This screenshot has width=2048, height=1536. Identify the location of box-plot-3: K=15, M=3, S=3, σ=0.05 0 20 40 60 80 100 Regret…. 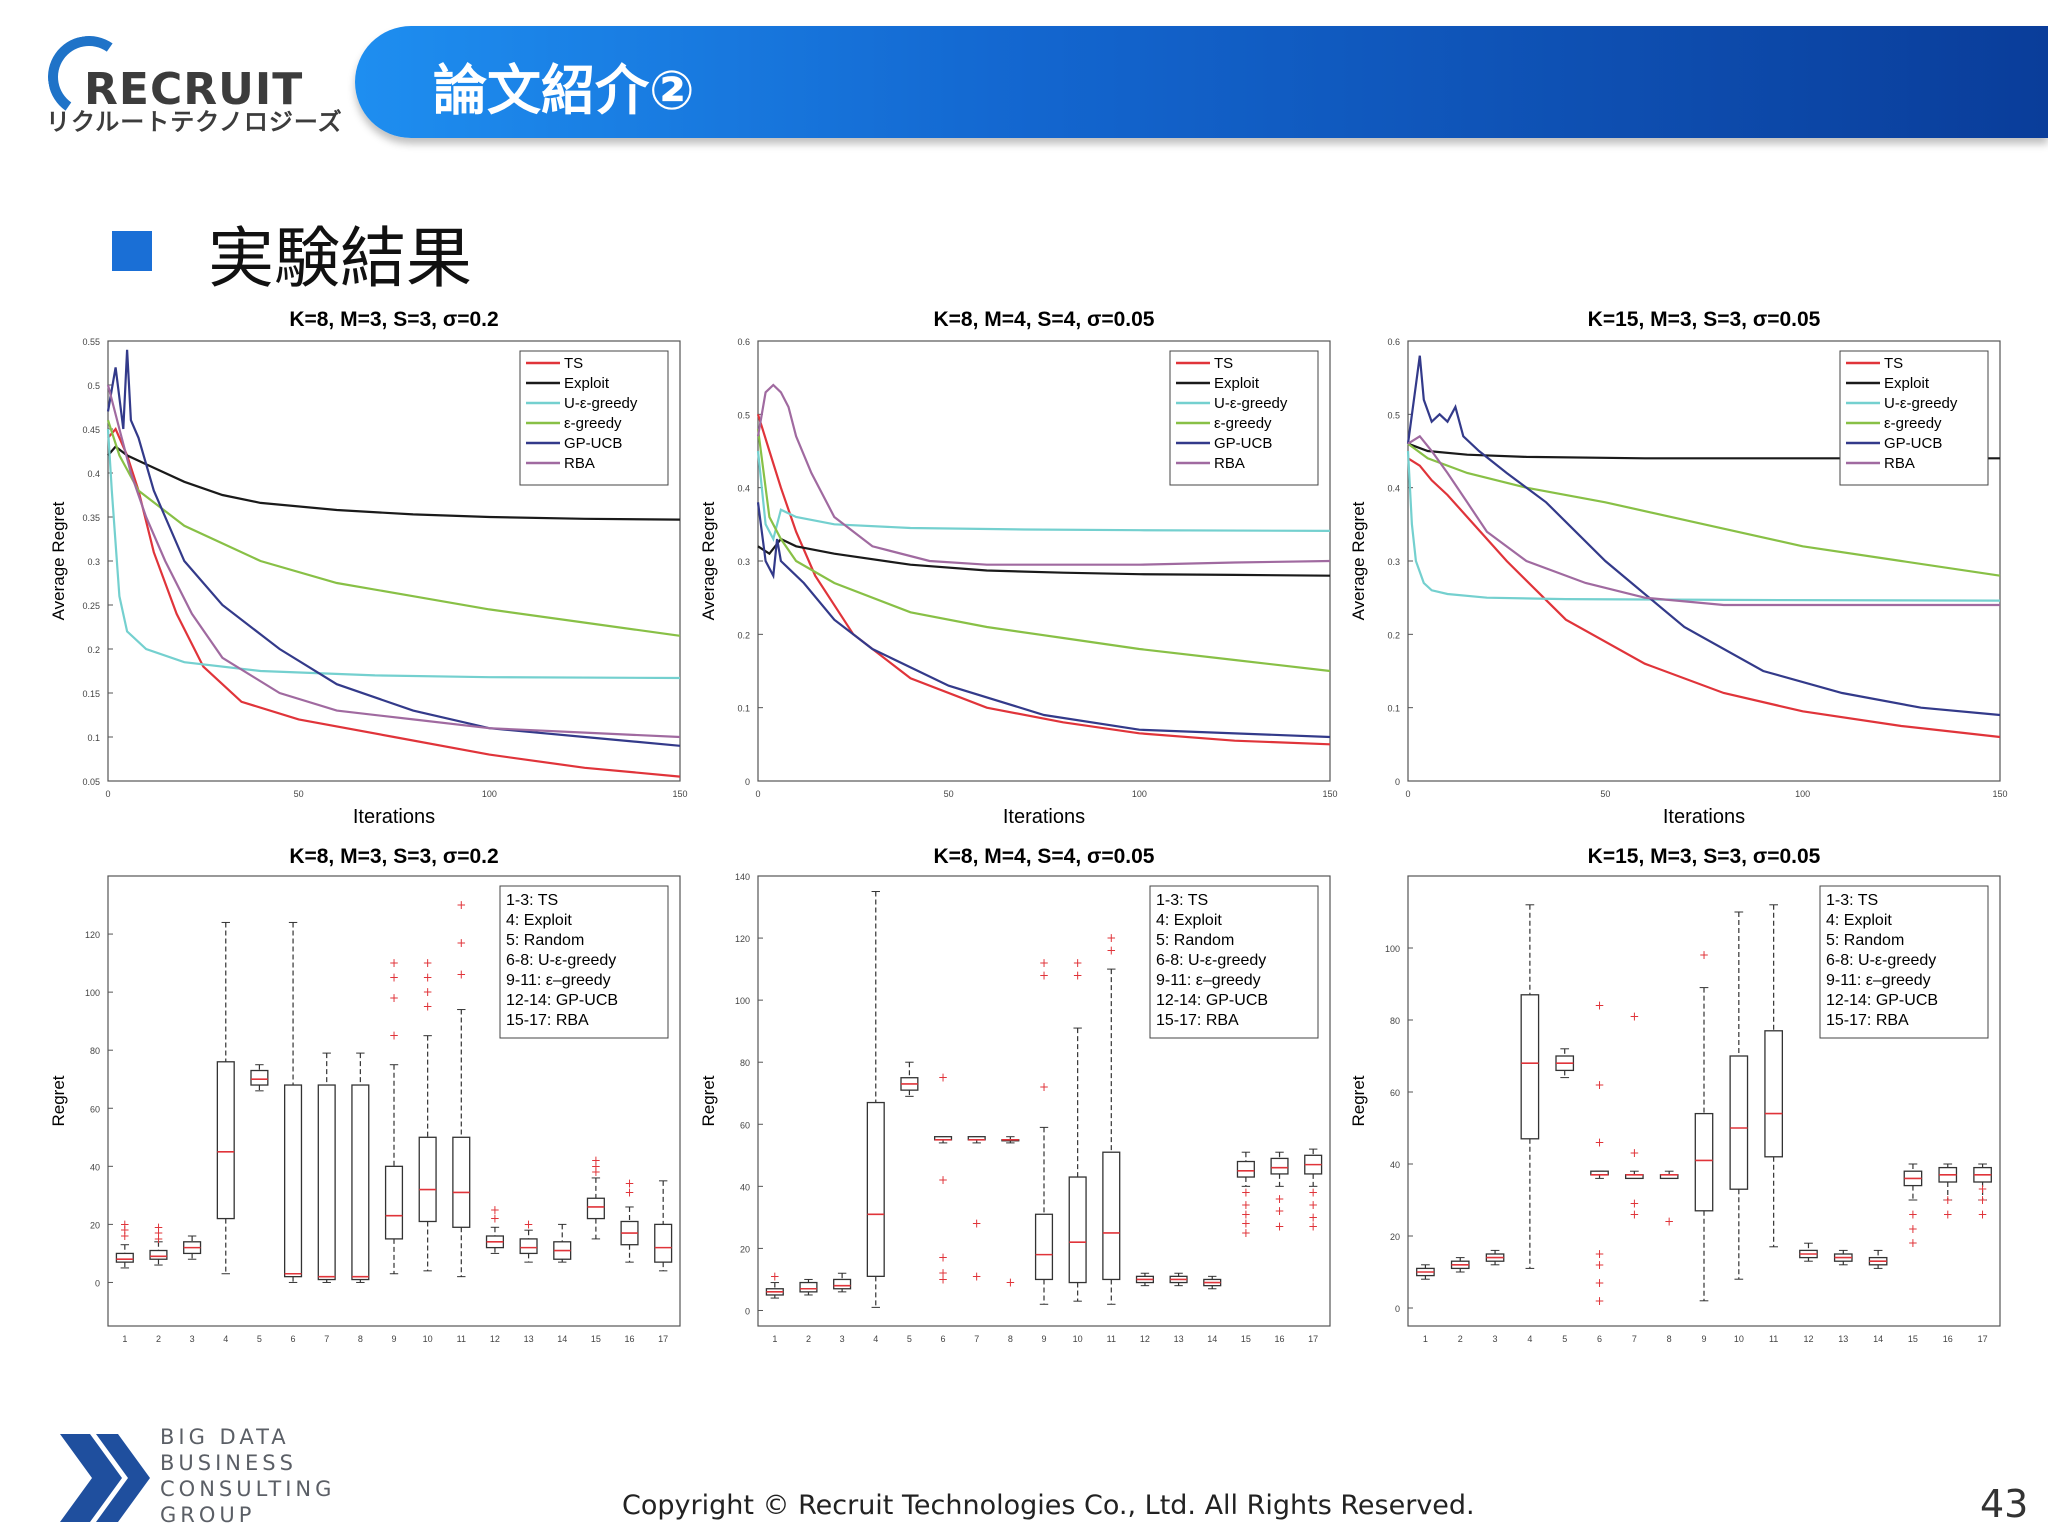
(1675, 1094).